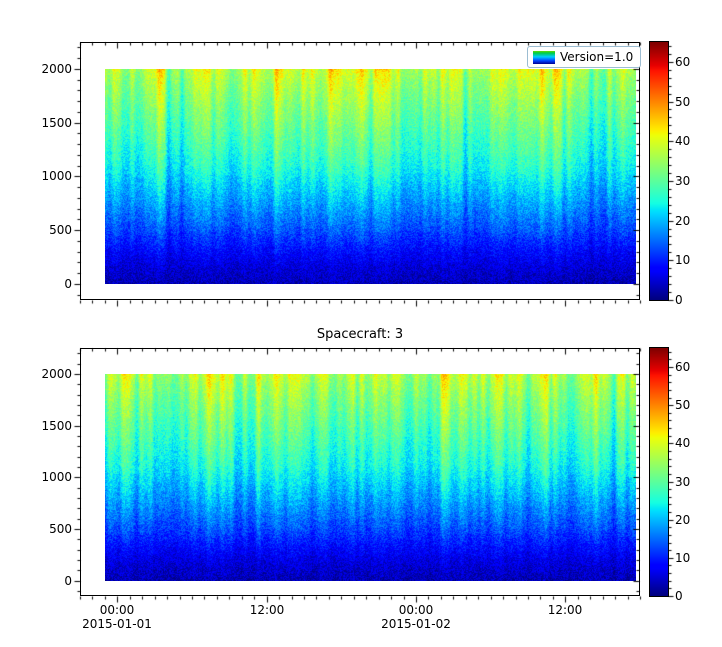 This screenshot has width=722, height=647. What do you see at coordinates (416, 624) in the screenshot?
I see `x-date-label: 2015-01-02` at bounding box center [416, 624].